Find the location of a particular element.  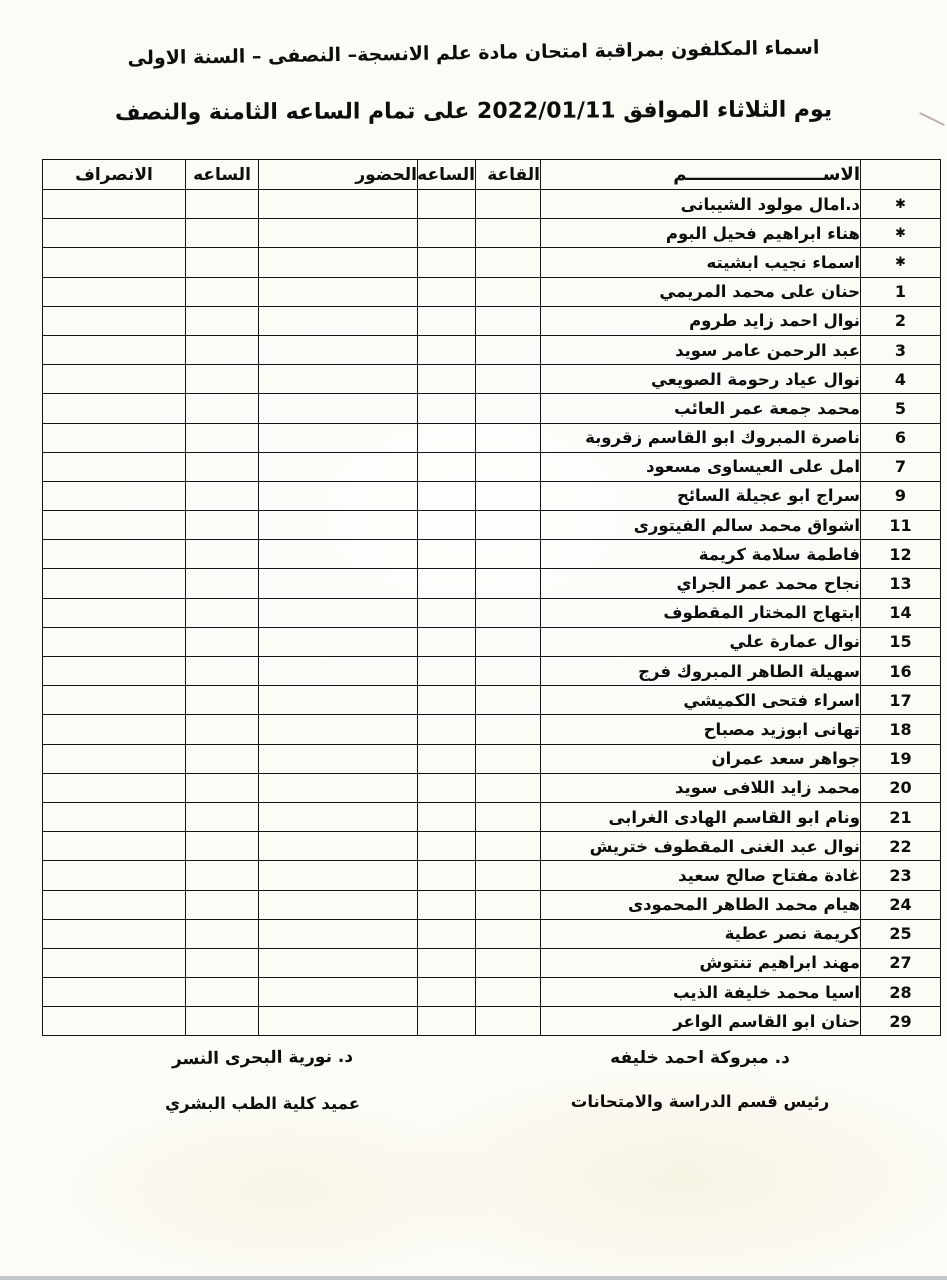

row-name-cell: ناصرة المبروك ابو القاسم زقروبة is located at coordinates (700, 437).